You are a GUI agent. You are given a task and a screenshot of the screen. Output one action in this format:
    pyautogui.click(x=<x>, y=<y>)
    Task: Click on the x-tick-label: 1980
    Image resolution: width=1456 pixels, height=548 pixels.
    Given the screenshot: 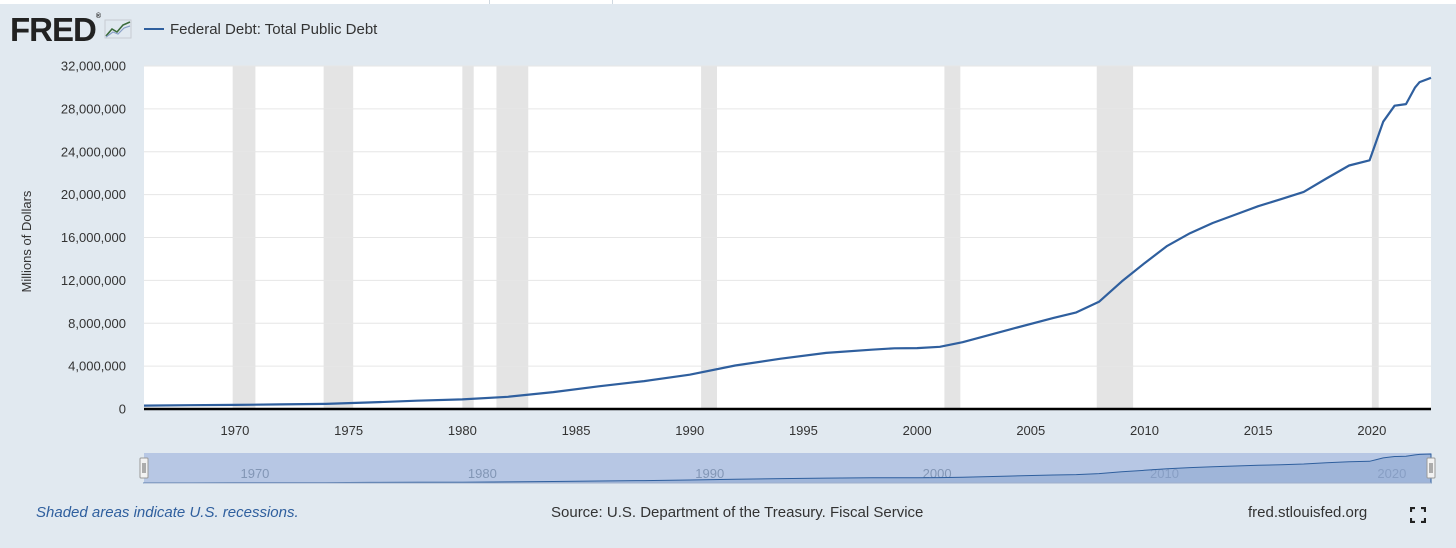 What is the action you would take?
    pyautogui.click(x=462, y=430)
    